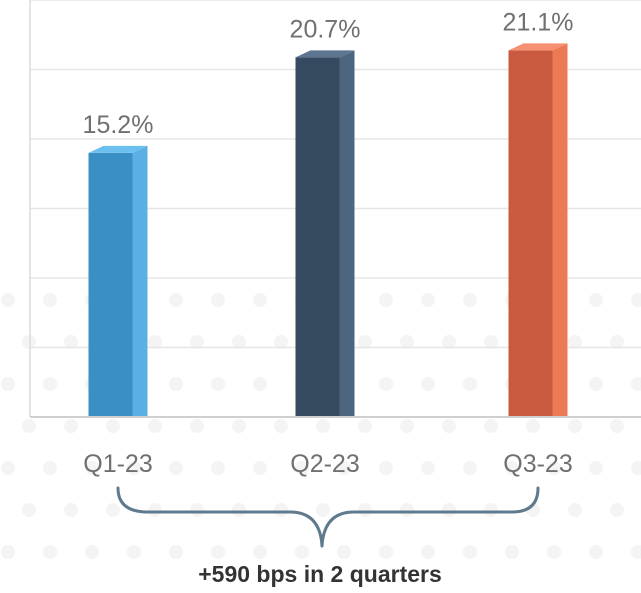 The image size is (641, 593). What do you see at coordinates (118, 125) in the screenshot?
I see `value-label-q1-23: 15.2%` at bounding box center [118, 125].